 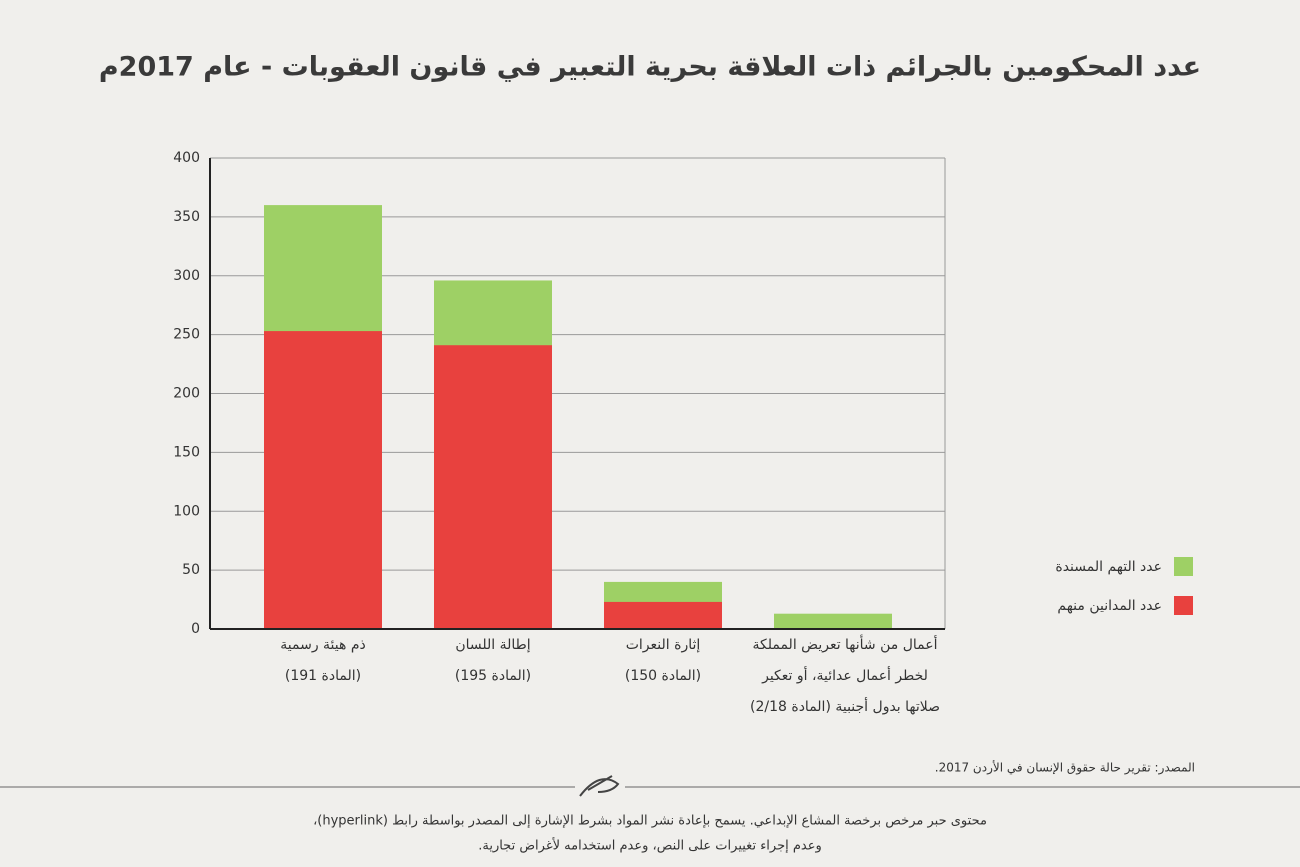 What do you see at coordinates (322, 645) in the screenshot?
I see `x-tick-label: ذم هيئة رسمية` at bounding box center [322, 645].